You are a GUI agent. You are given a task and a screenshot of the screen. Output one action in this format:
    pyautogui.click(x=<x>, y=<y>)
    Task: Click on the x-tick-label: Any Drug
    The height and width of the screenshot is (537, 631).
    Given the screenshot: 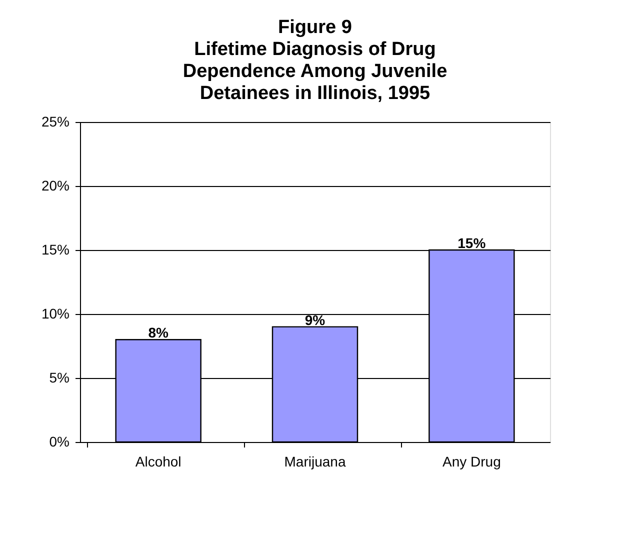 What is the action you would take?
    pyautogui.click(x=471, y=462)
    